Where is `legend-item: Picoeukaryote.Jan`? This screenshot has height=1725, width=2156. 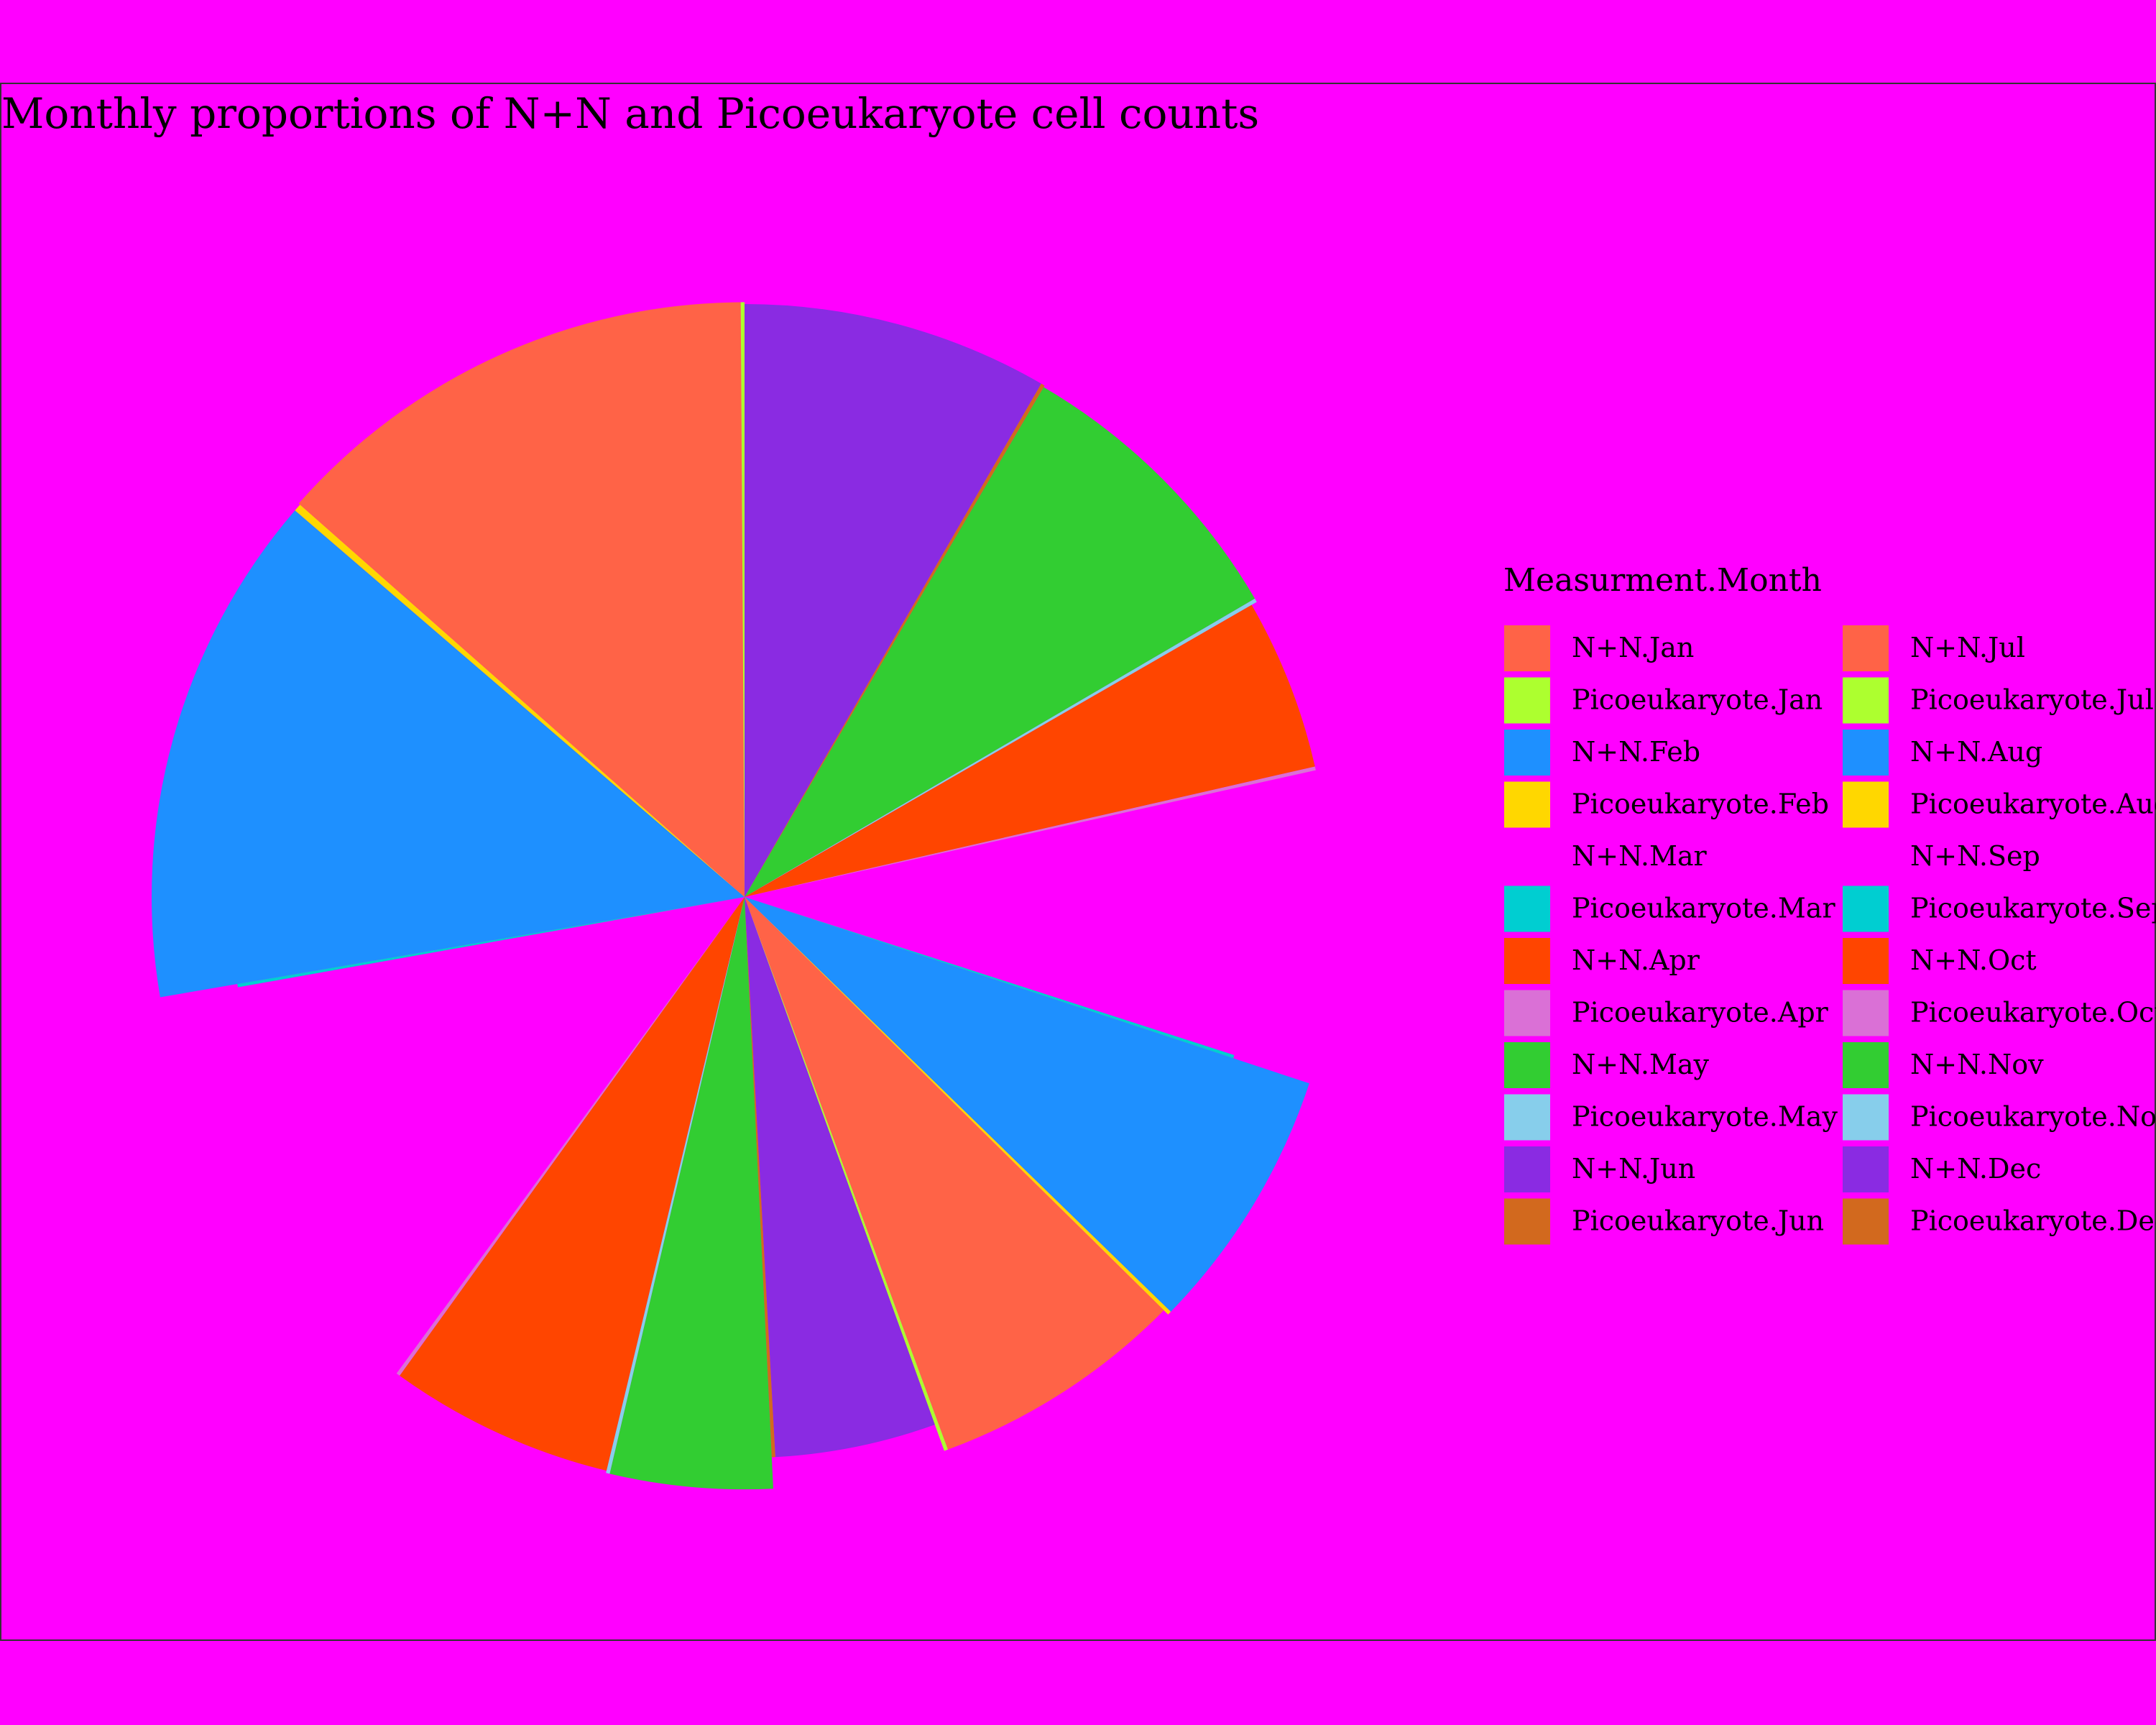
legend-item: Picoeukaryote.Jan is located at coordinates (1664, 700).